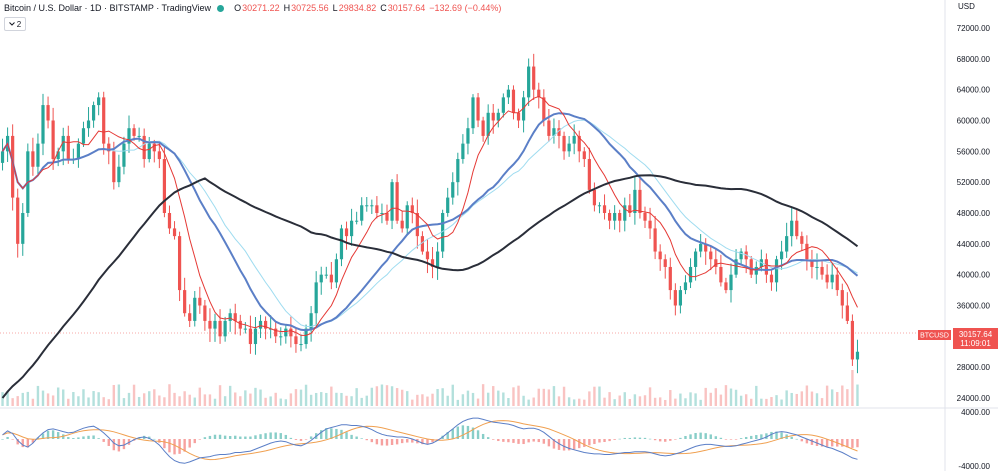 The width and height of the screenshot is (998, 476). I want to click on oscillator-axis: 4000.00 -4000.00, so click(974, 439).